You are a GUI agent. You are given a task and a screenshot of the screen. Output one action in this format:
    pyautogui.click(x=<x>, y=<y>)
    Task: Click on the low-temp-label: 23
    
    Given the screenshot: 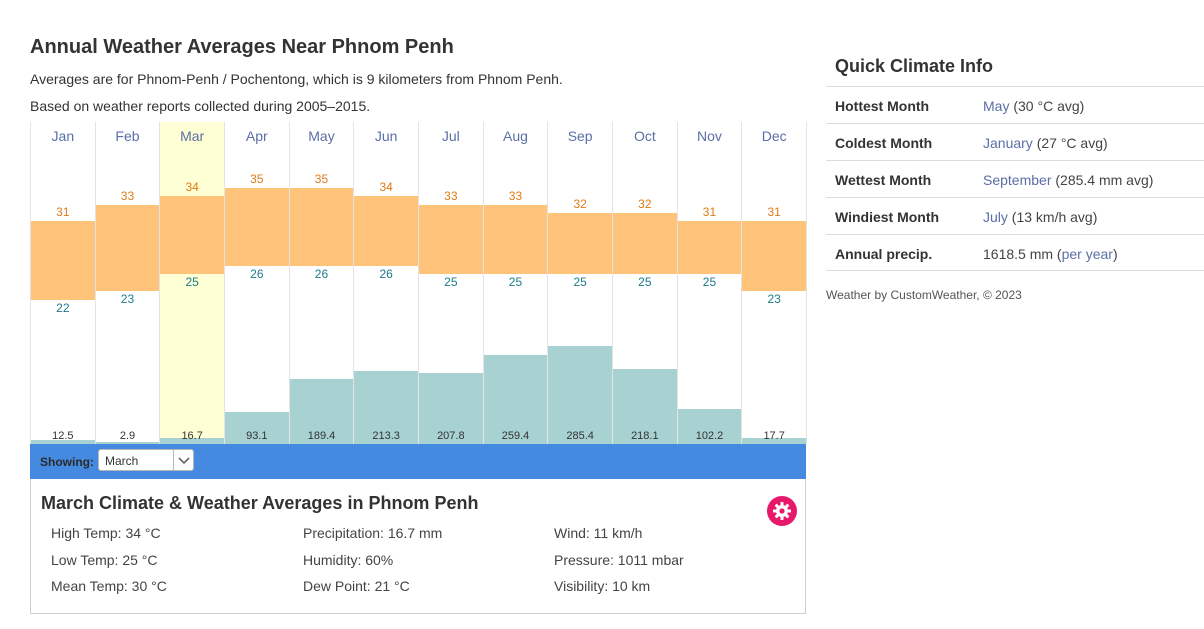 What is the action you would take?
    pyautogui.click(x=127, y=299)
    